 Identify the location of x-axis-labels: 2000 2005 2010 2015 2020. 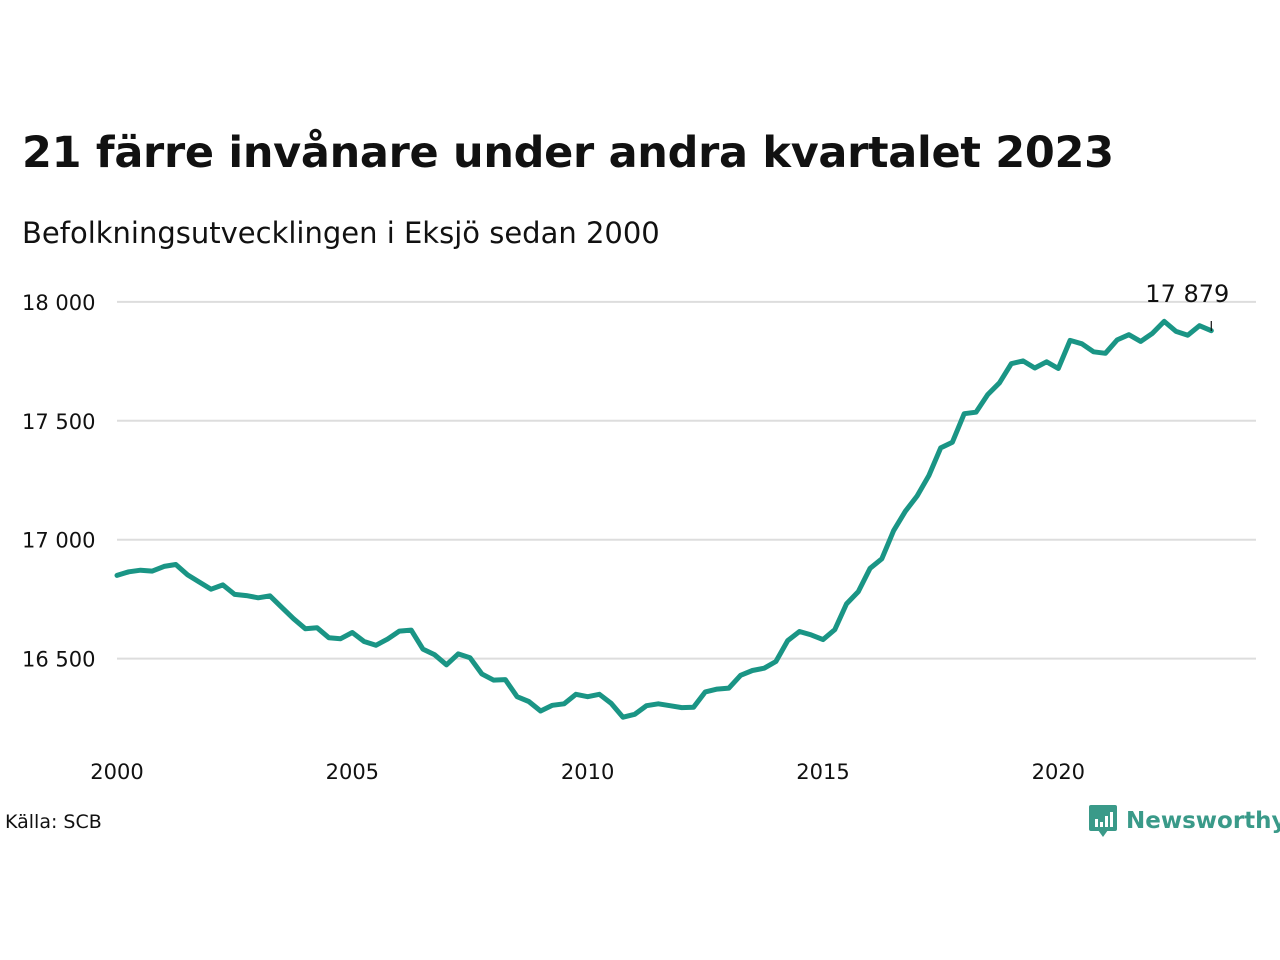
(587, 772).